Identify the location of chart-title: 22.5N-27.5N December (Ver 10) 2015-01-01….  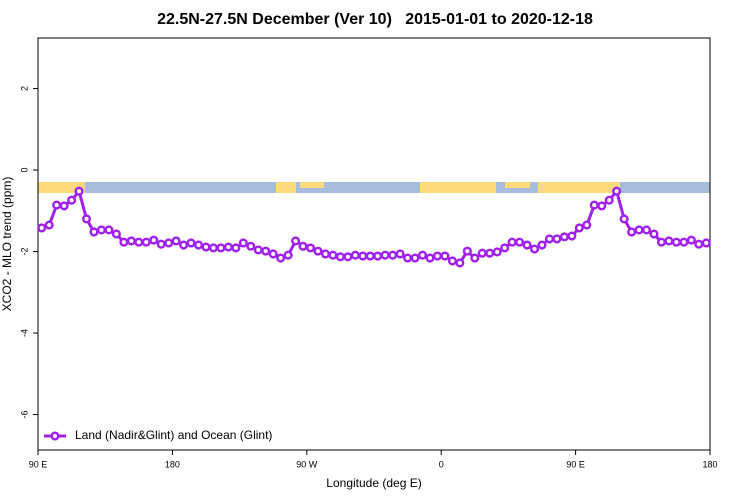
(375, 19).